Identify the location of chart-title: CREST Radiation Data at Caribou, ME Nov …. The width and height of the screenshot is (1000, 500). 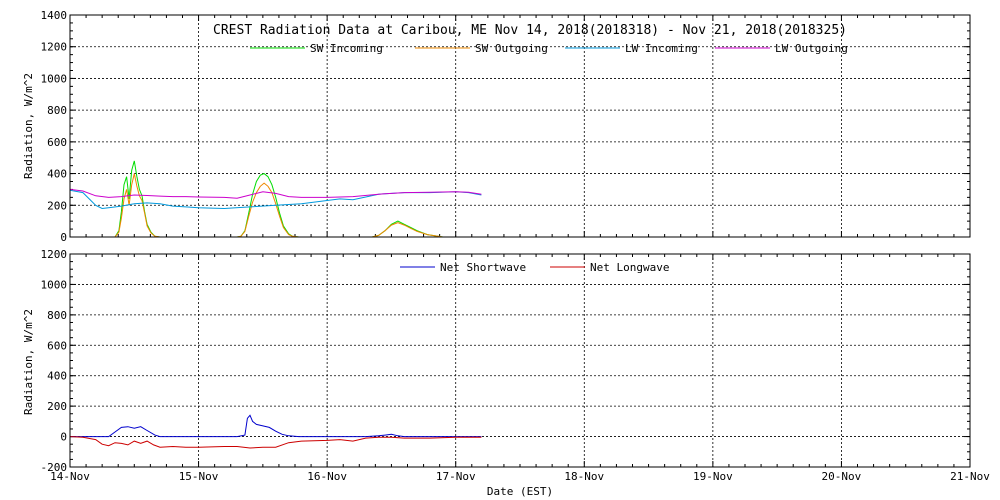
(530, 30).